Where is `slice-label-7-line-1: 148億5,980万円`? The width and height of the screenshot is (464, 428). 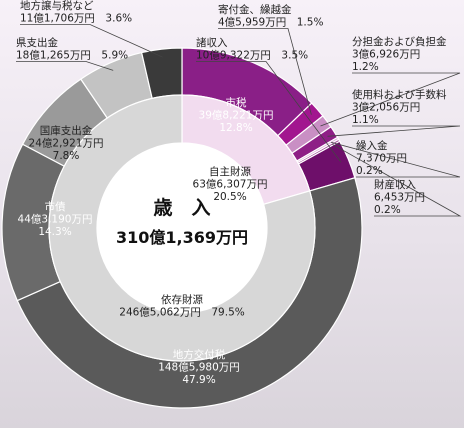
slice-label-7-line-1: 148億5,980万円 is located at coordinates (199, 367).